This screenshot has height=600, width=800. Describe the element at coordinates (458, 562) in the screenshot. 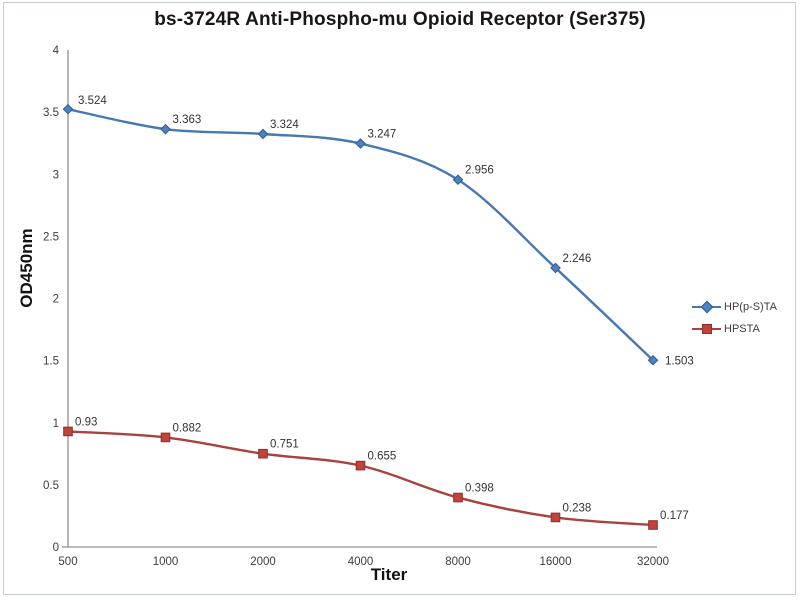

I see `x-tick-label: 8000` at that location.